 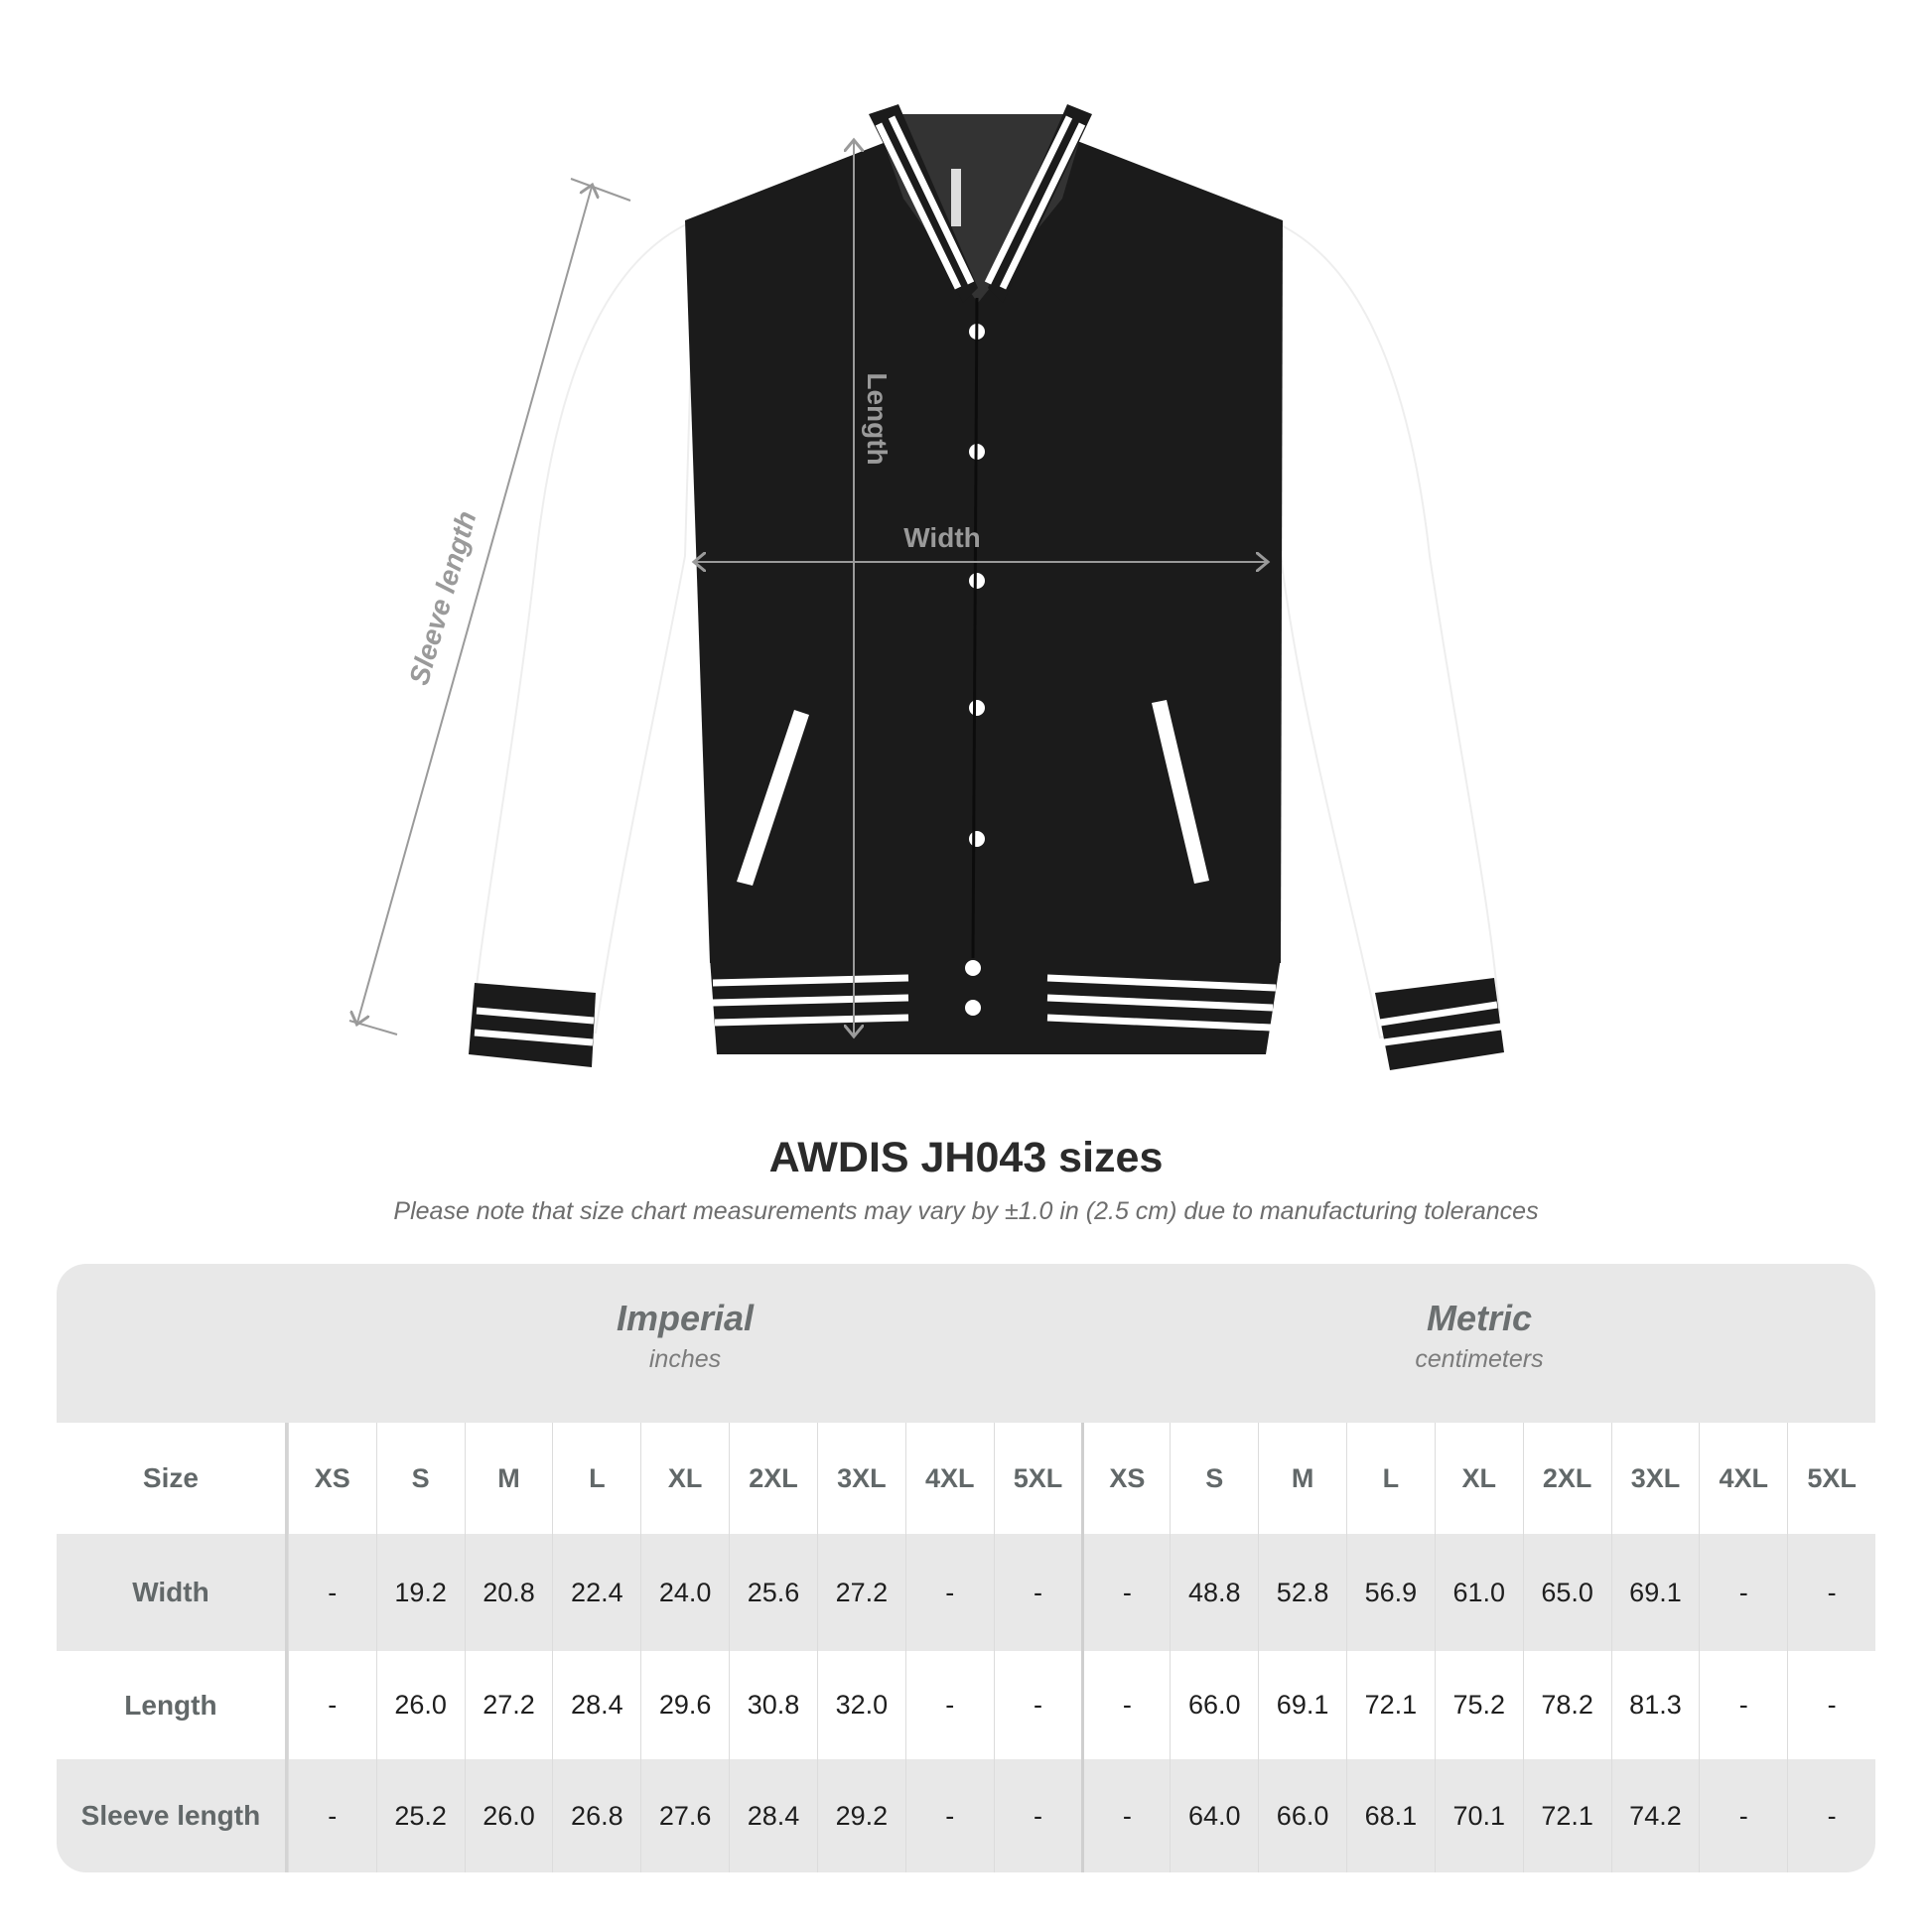 I want to click on metric-value-cell: 78.2, so click(x=1566, y=1705).